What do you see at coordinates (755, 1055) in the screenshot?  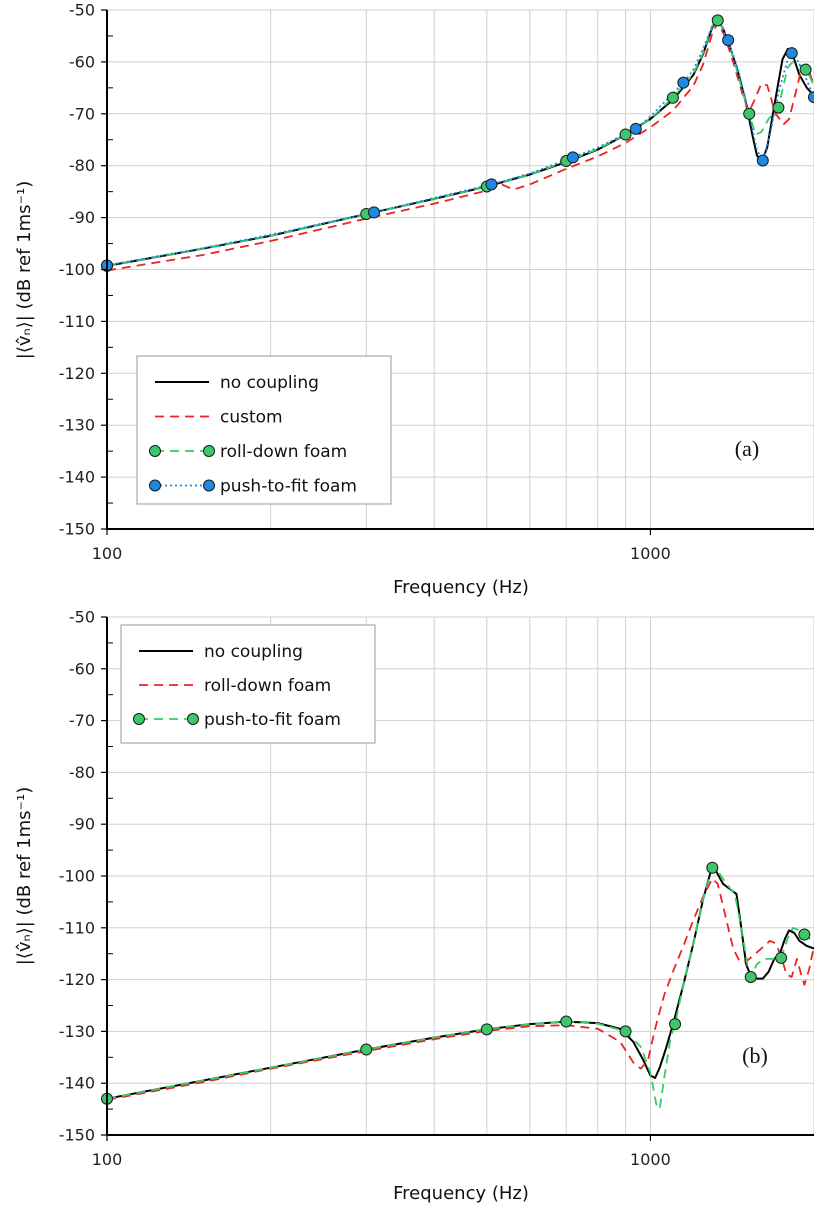 I see `panel-label: (b)` at bounding box center [755, 1055].